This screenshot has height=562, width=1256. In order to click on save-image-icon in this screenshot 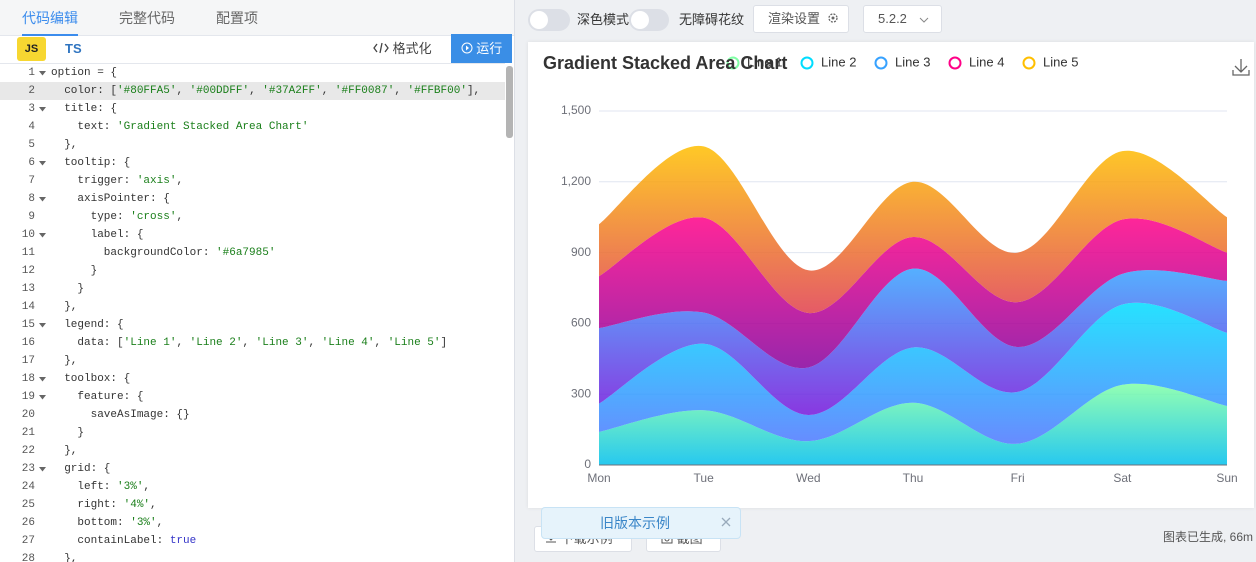, I will do `click(1241, 67)`.